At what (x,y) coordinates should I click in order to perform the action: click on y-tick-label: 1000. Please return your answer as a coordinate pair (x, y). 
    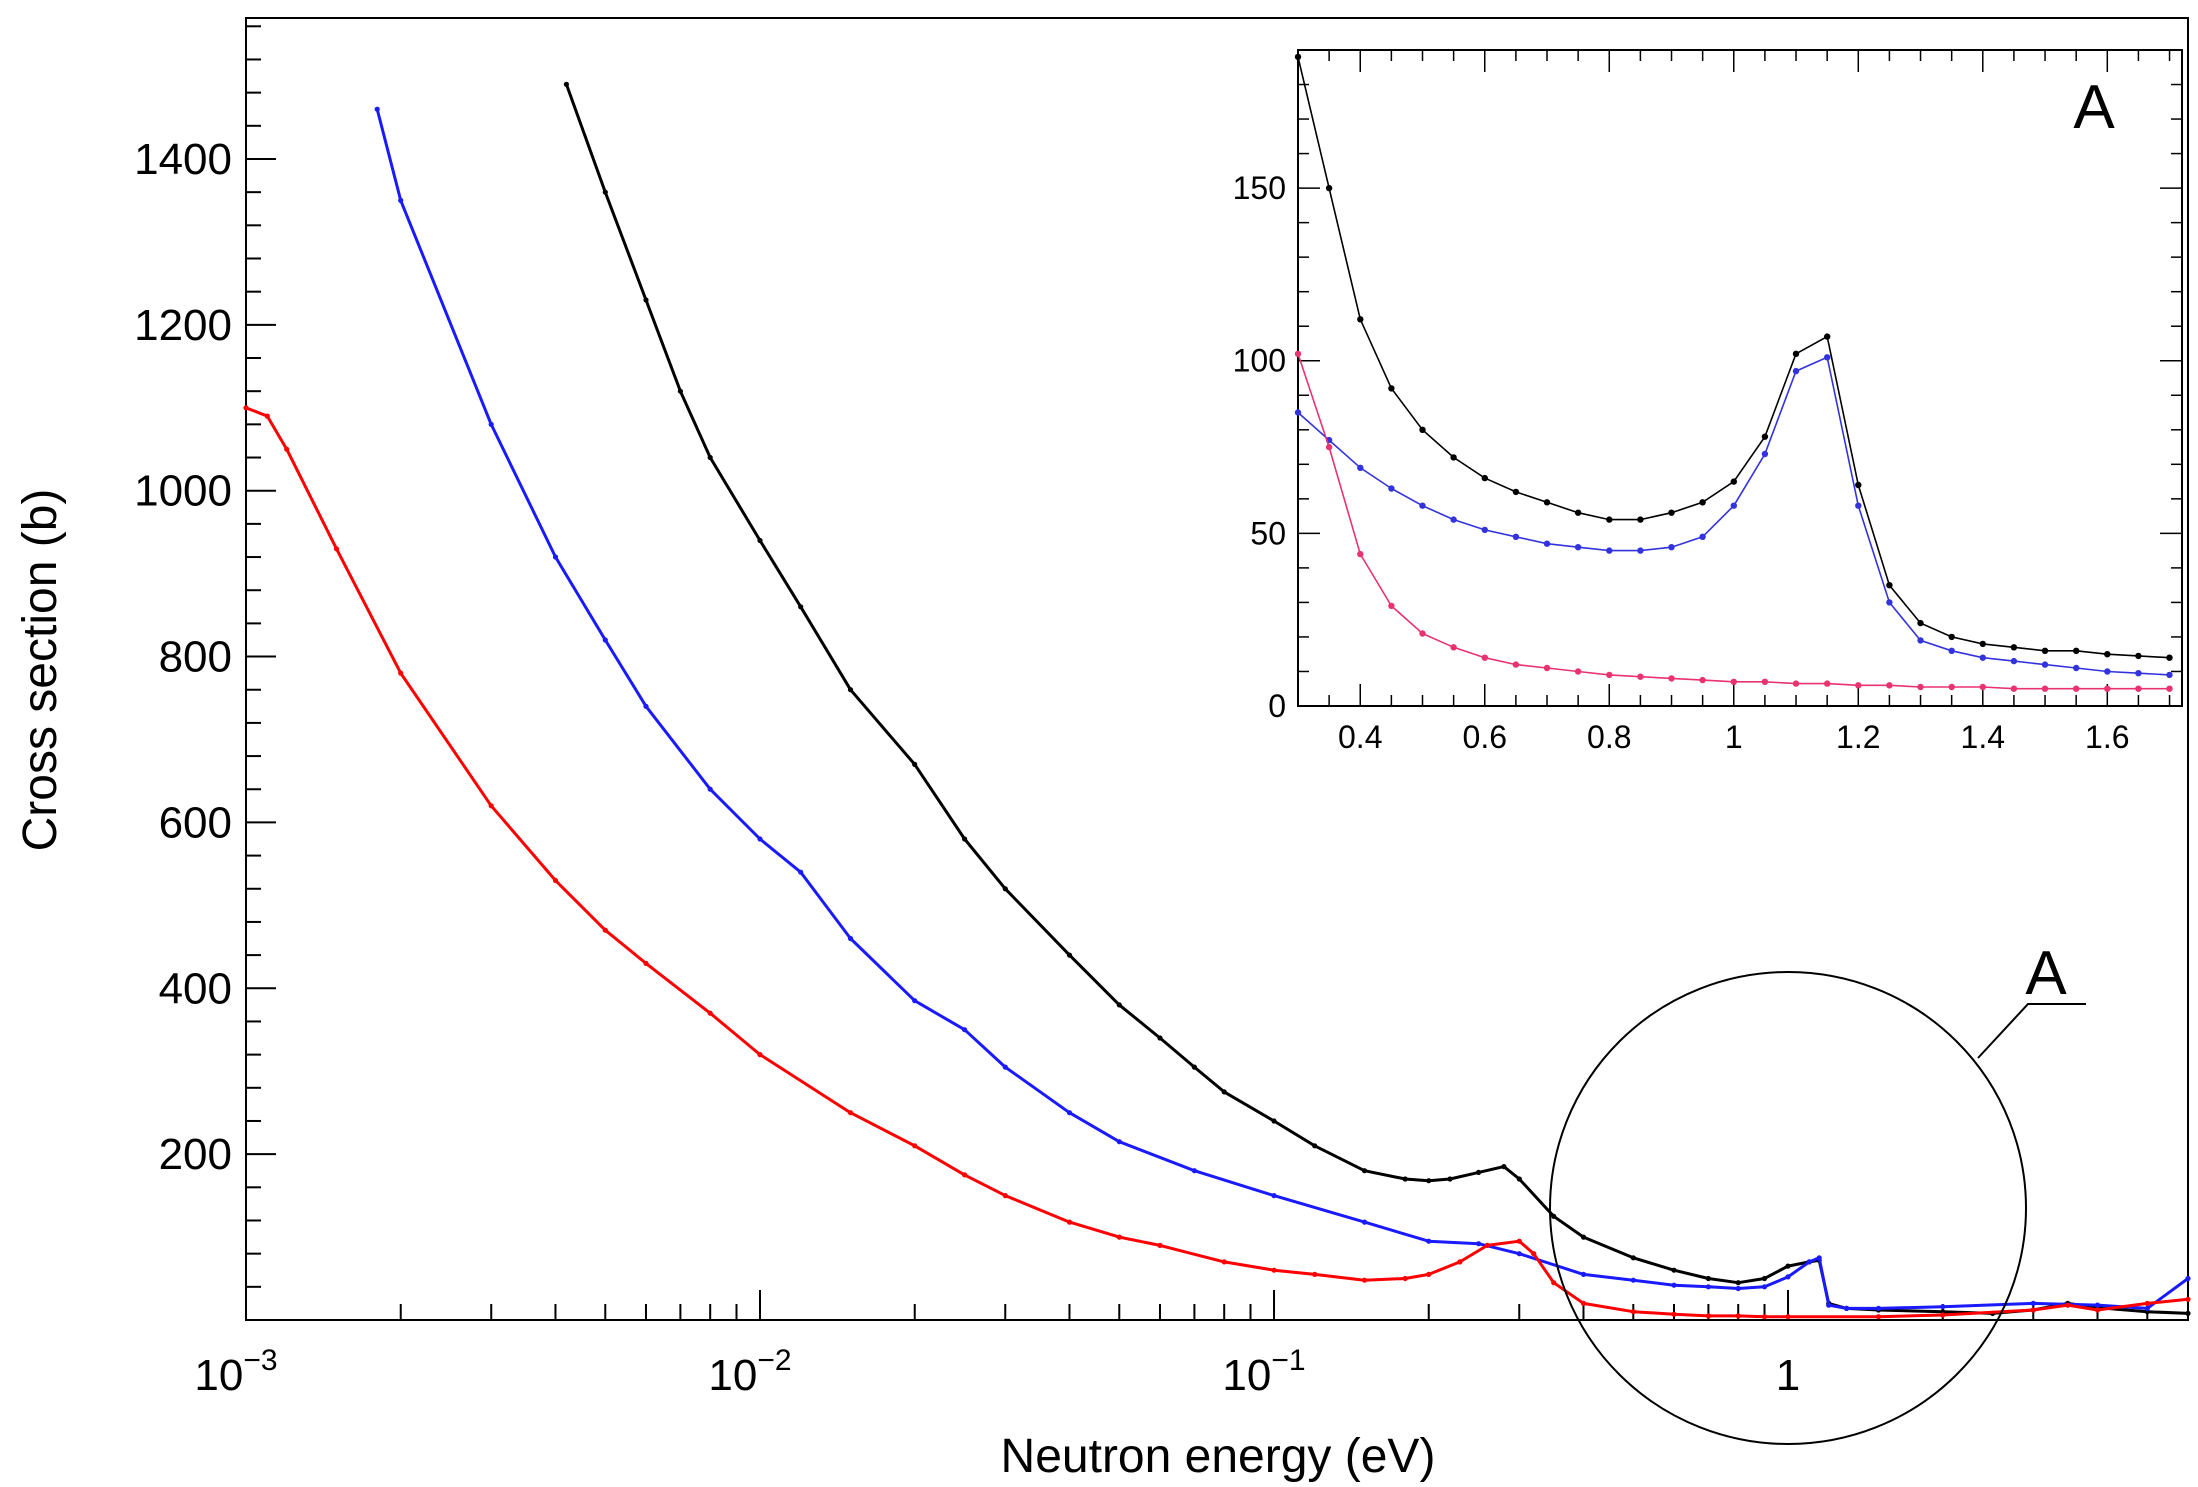
    Looking at the image, I should click on (183, 491).